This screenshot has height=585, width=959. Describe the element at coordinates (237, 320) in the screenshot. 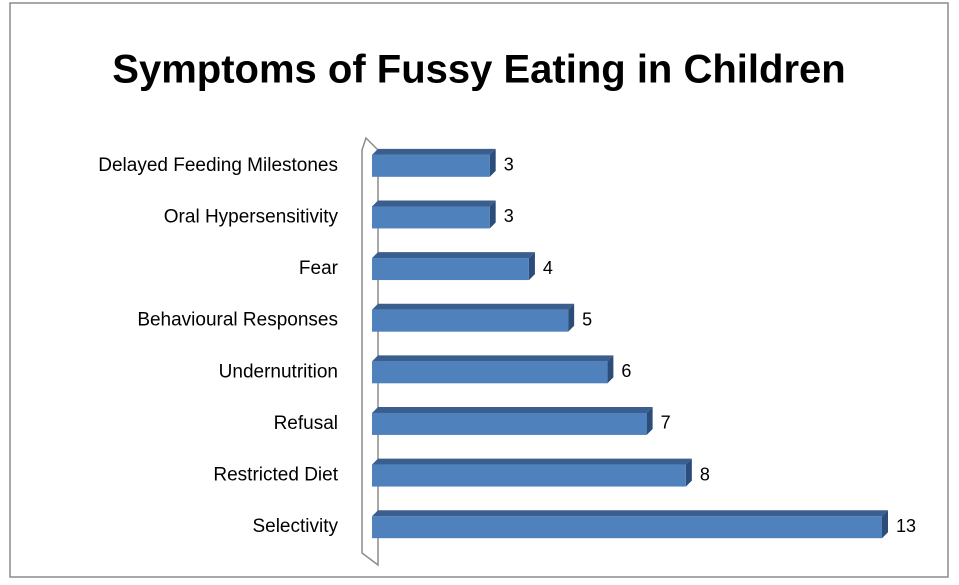

I see `category-label: Behavioural Responses` at that location.